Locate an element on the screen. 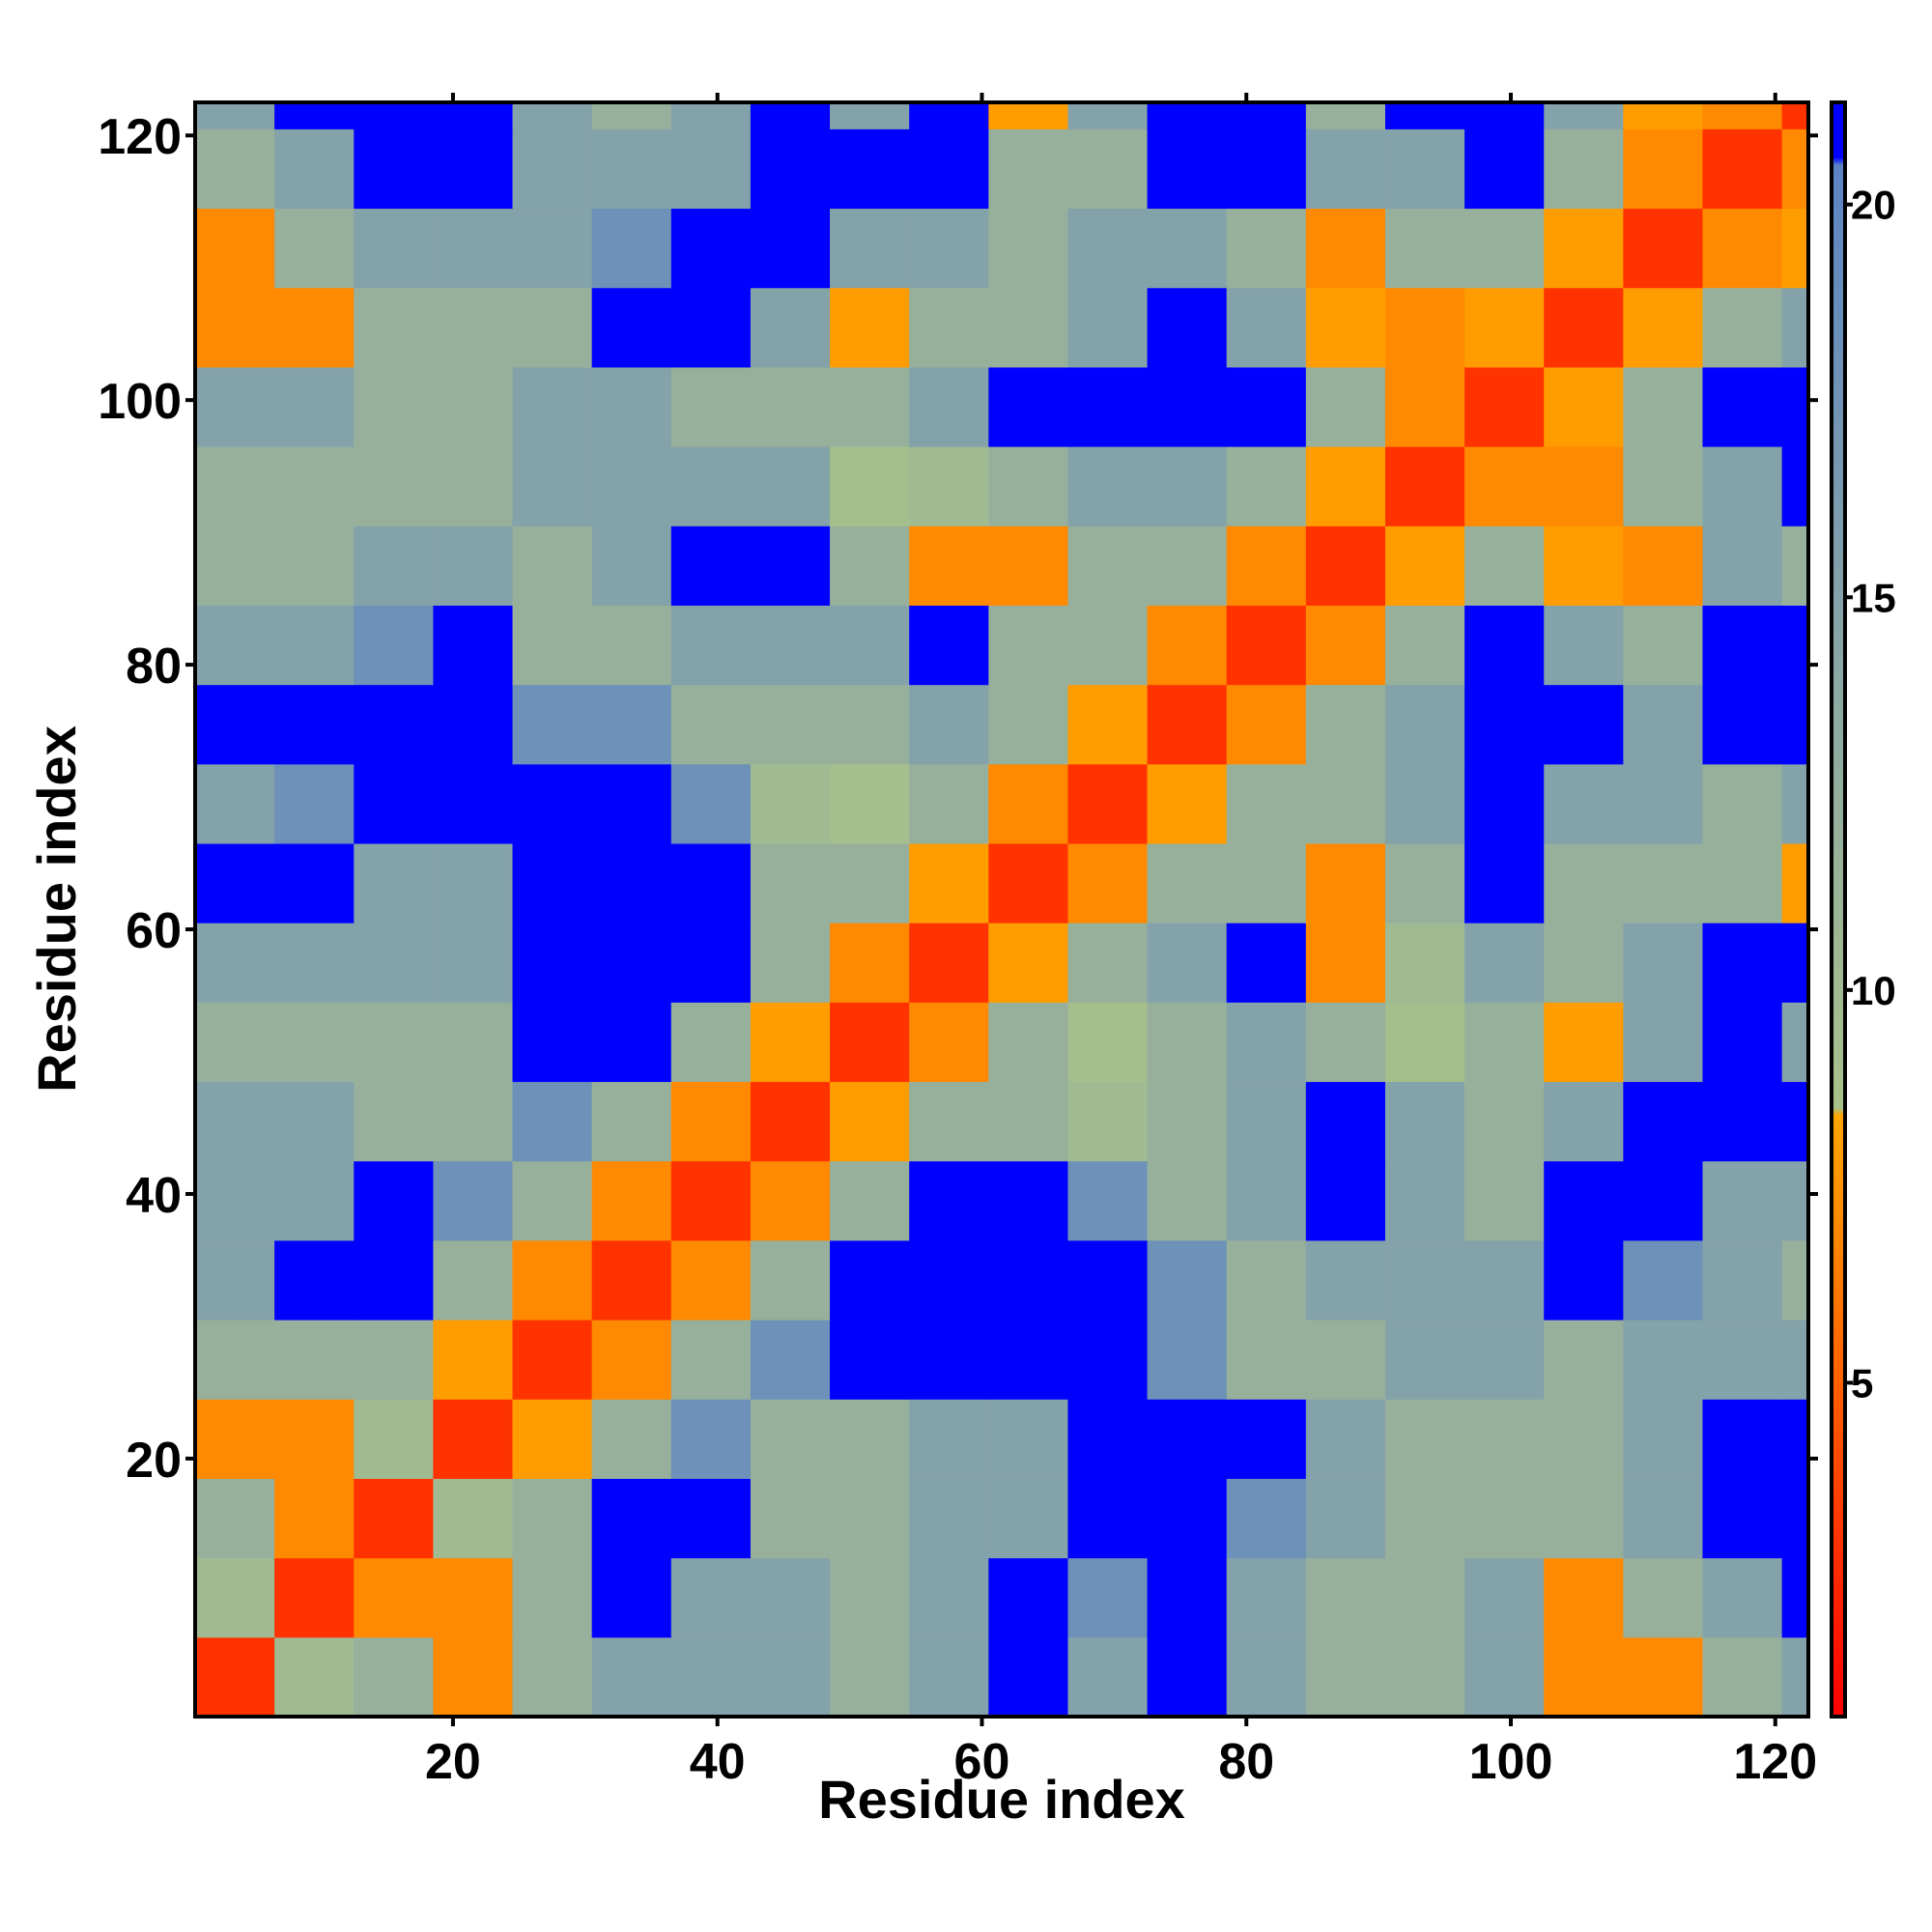  x-tick-label: 120 is located at coordinates (1775, 1762).